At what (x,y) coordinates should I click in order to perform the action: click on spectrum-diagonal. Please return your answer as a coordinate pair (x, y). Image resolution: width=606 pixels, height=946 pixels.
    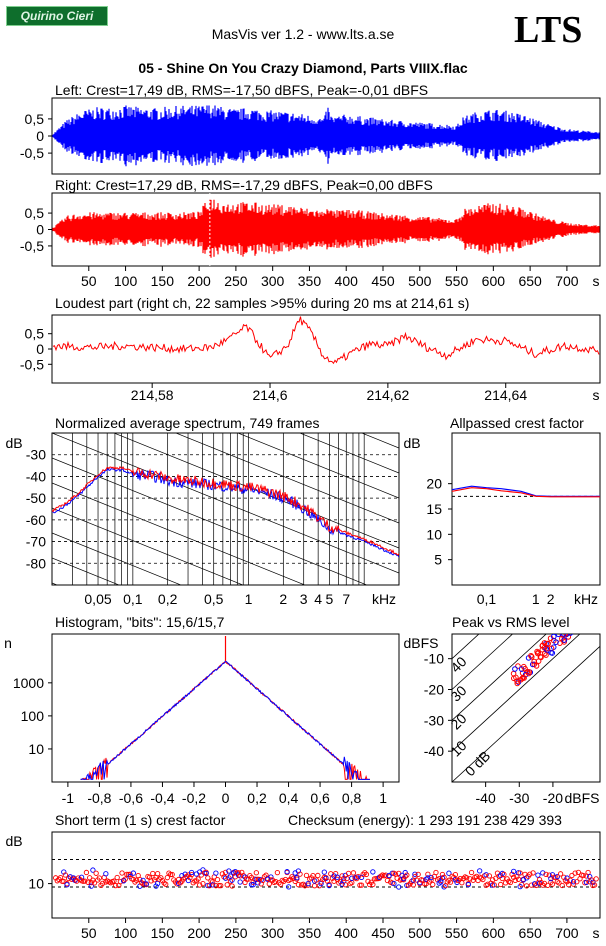
    Looking at the image, I should click on (225, 353).